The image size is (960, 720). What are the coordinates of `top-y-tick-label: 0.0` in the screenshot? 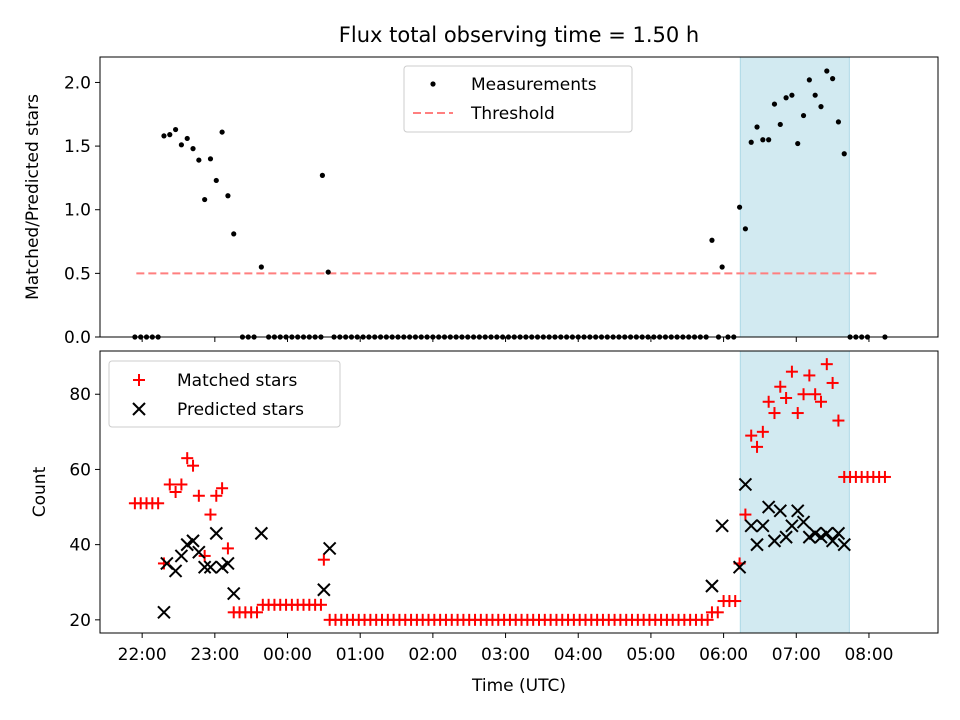 It's located at (77, 338).